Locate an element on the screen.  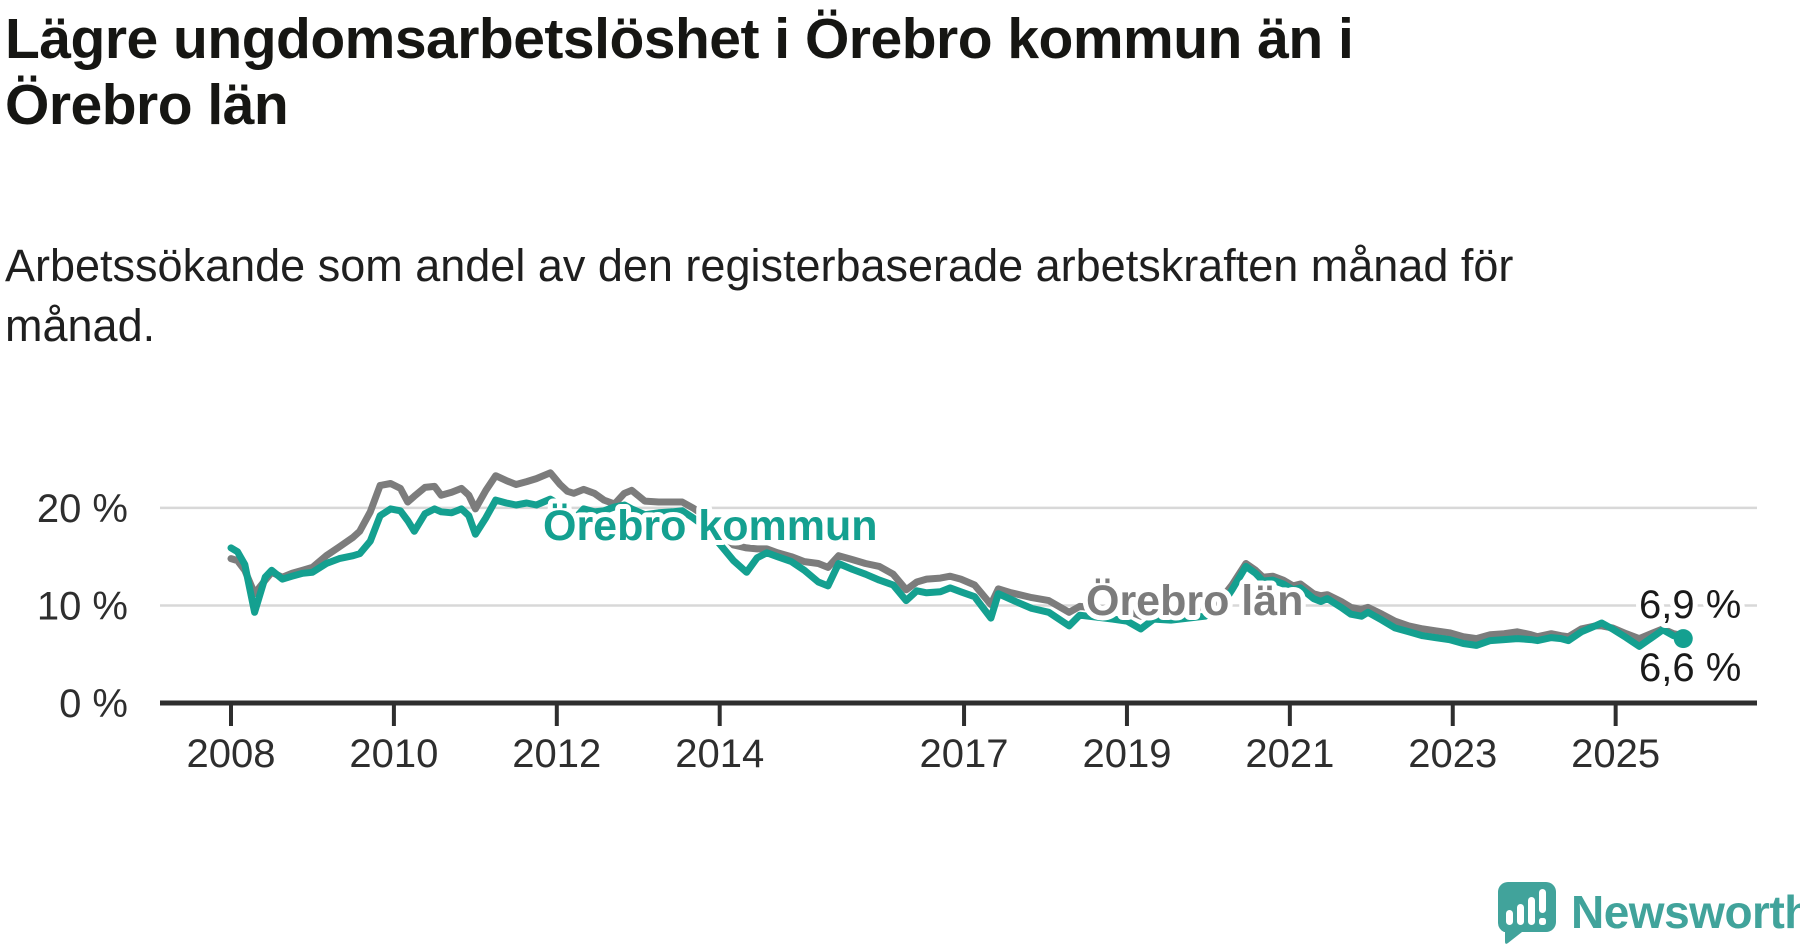
y-axis-tick-label: 0 % is located at coordinates (93, 704).